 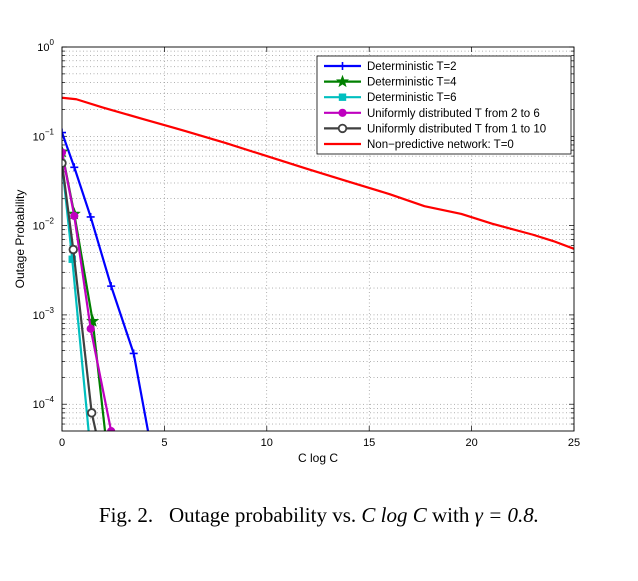 What do you see at coordinates (62, 443) in the screenshot?
I see `x-tick-label: 0` at bounding box center [62, 443].